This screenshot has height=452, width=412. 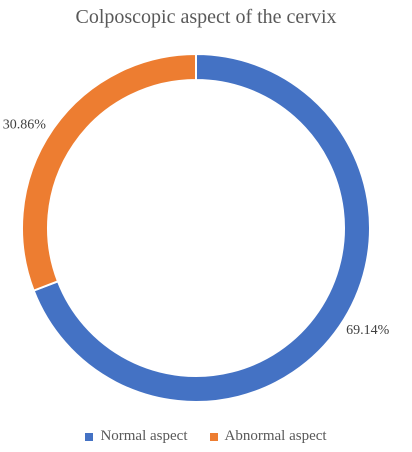 What do you see at coordinates (206, 436) in the screenshot?
I see `legend: Normal aspect Abnormal aspect` at bounding box center [206, 436].